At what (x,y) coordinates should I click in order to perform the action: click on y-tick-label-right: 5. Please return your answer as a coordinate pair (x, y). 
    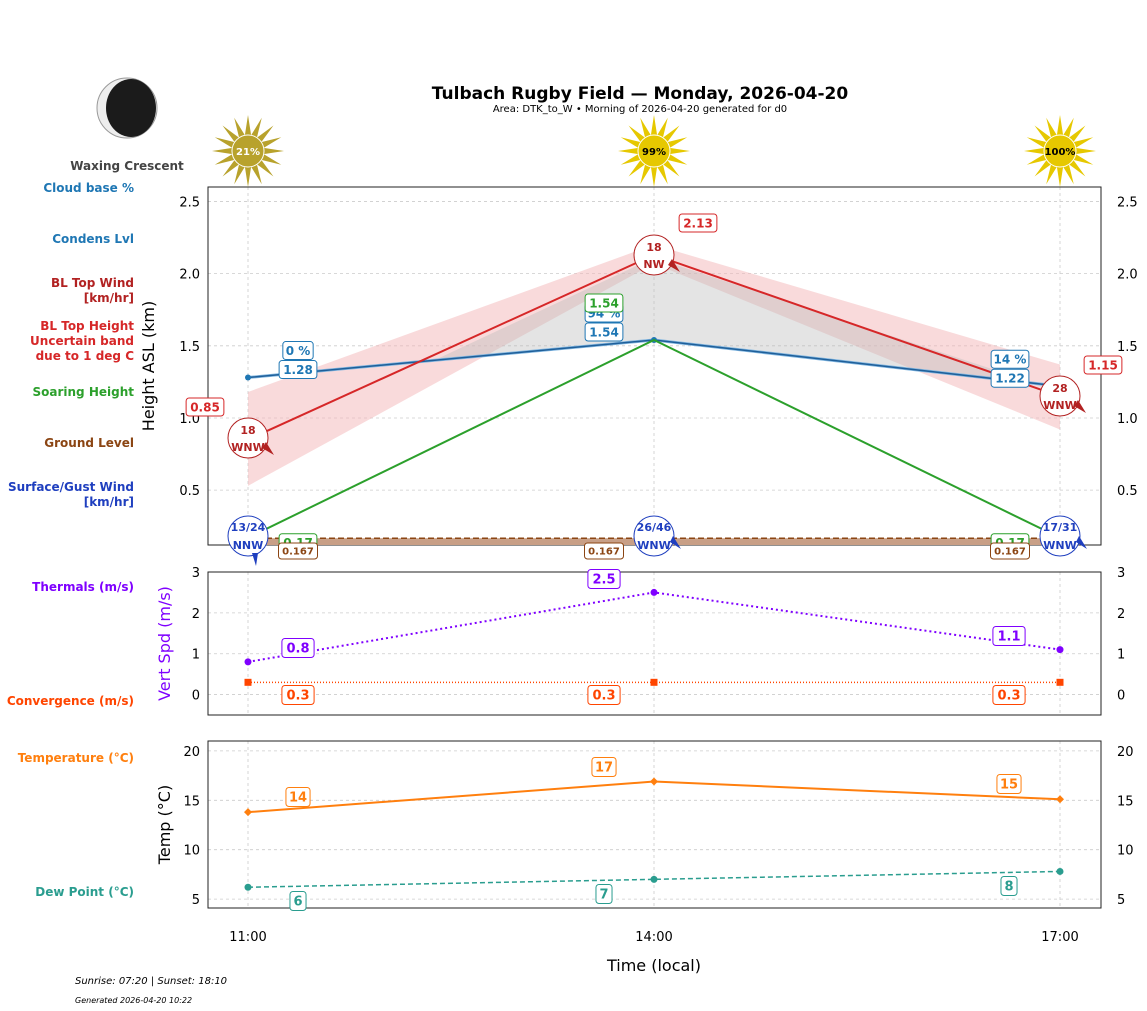
    Looking at the image, I should click on (1121, 900).